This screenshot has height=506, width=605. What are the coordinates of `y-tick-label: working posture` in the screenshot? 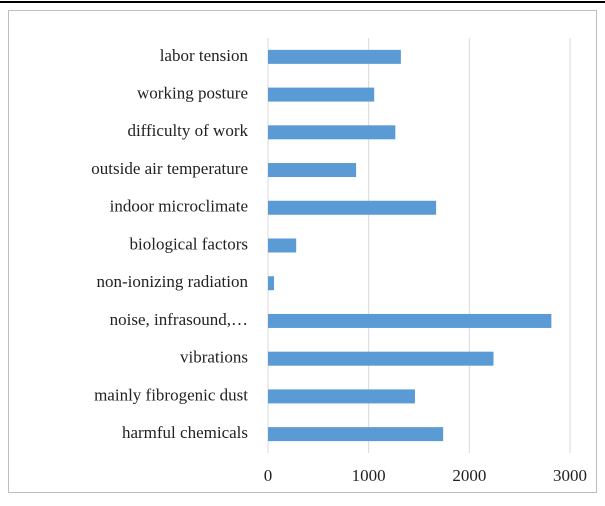 It's located at (192, 92).